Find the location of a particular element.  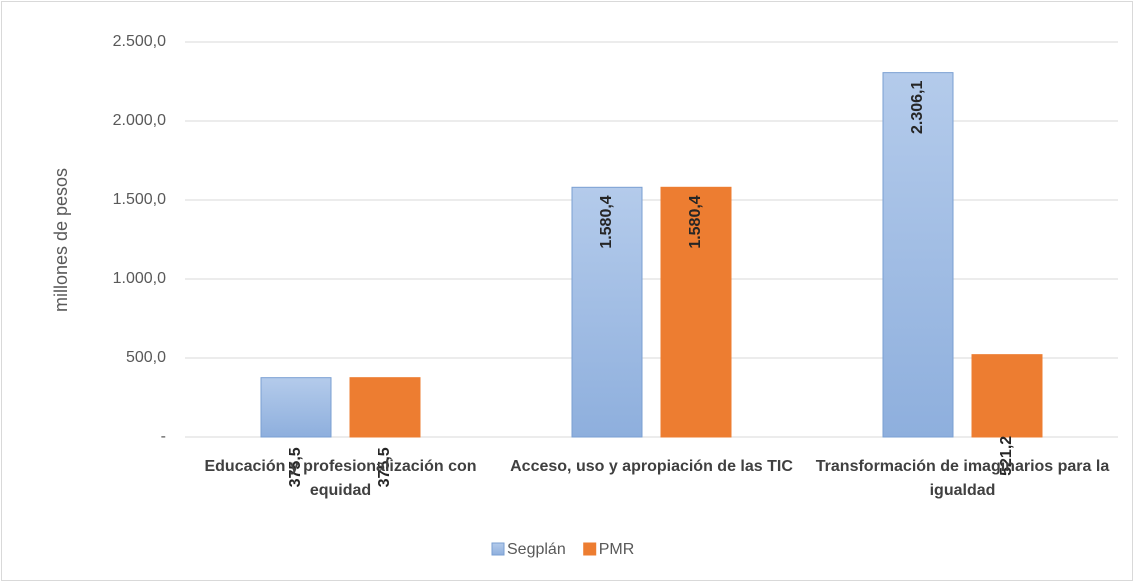

y-tick-label: - is located at coordinates (163, 436).